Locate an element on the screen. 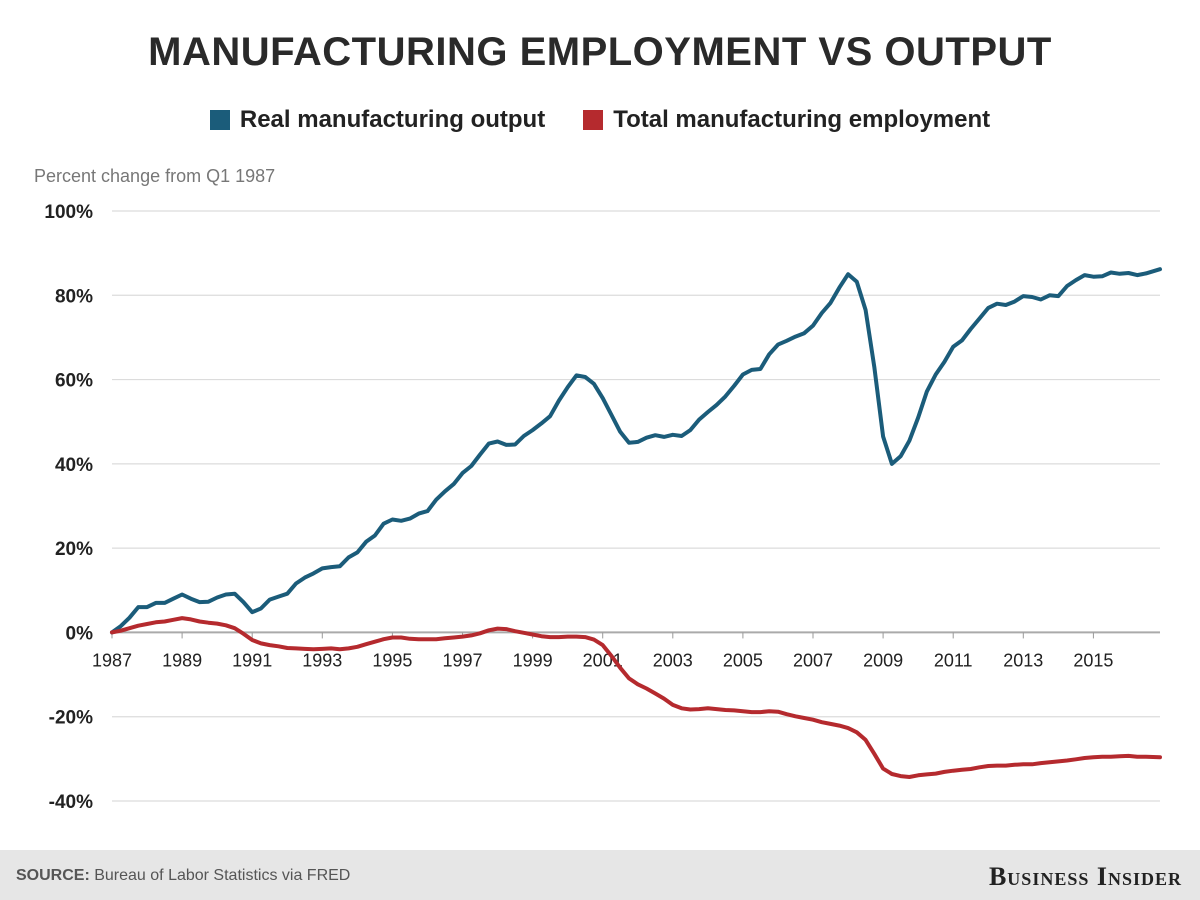 This screenshot has height=900, width=1200. chart-subtitle: Percent change from Q1 1987 is located at coordinates (155, 176).